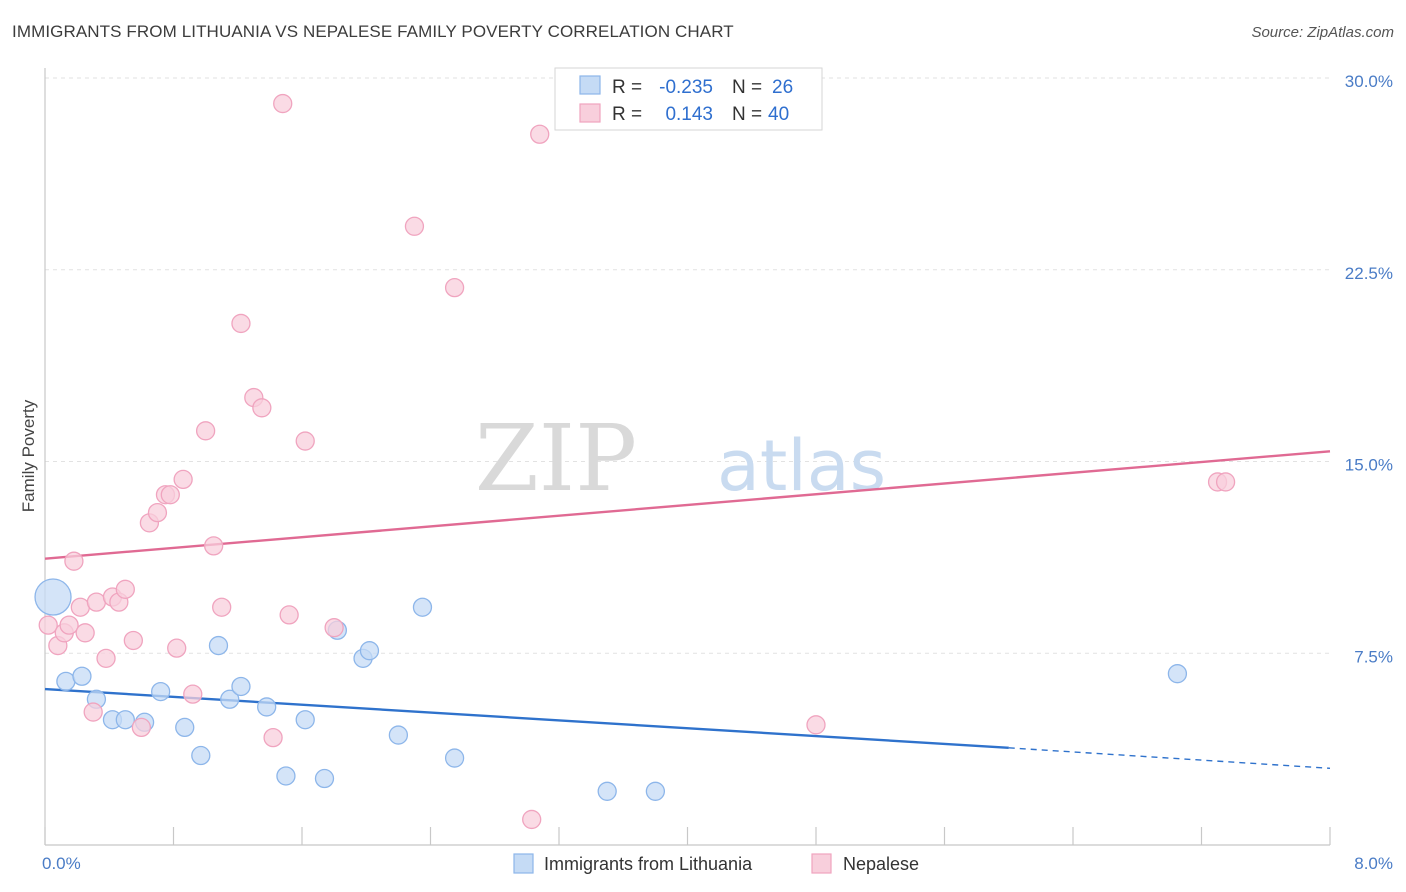 The image size is (1406, 892). Describe the element at coordinates (1369, 465) in the screenshot. I see `y-tick-label-1: 15.0%` at that location.